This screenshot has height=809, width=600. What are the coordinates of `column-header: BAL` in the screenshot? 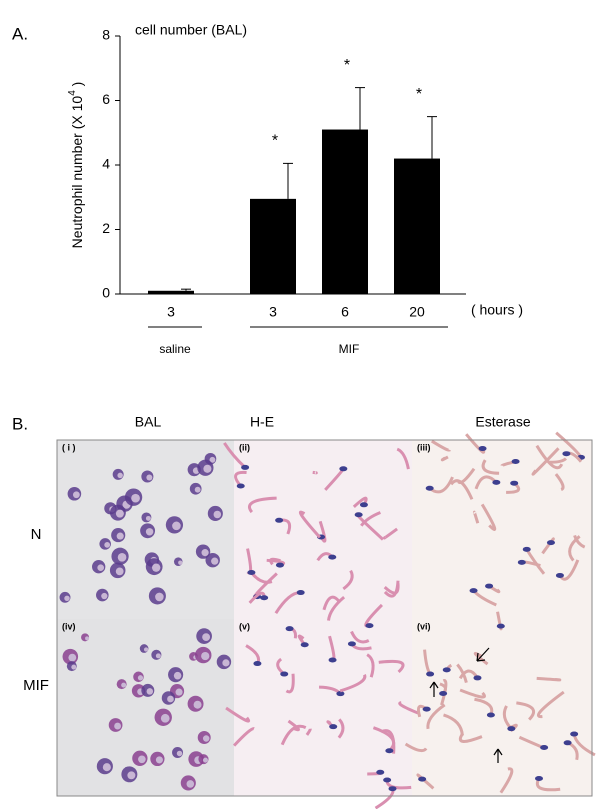 It's located at (148, 422).